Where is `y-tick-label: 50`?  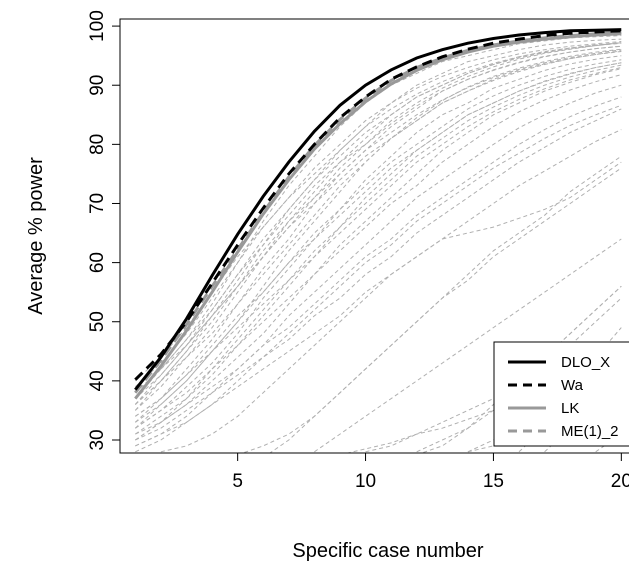 y-tick-label: 50 is located at coordinates (97, 321).